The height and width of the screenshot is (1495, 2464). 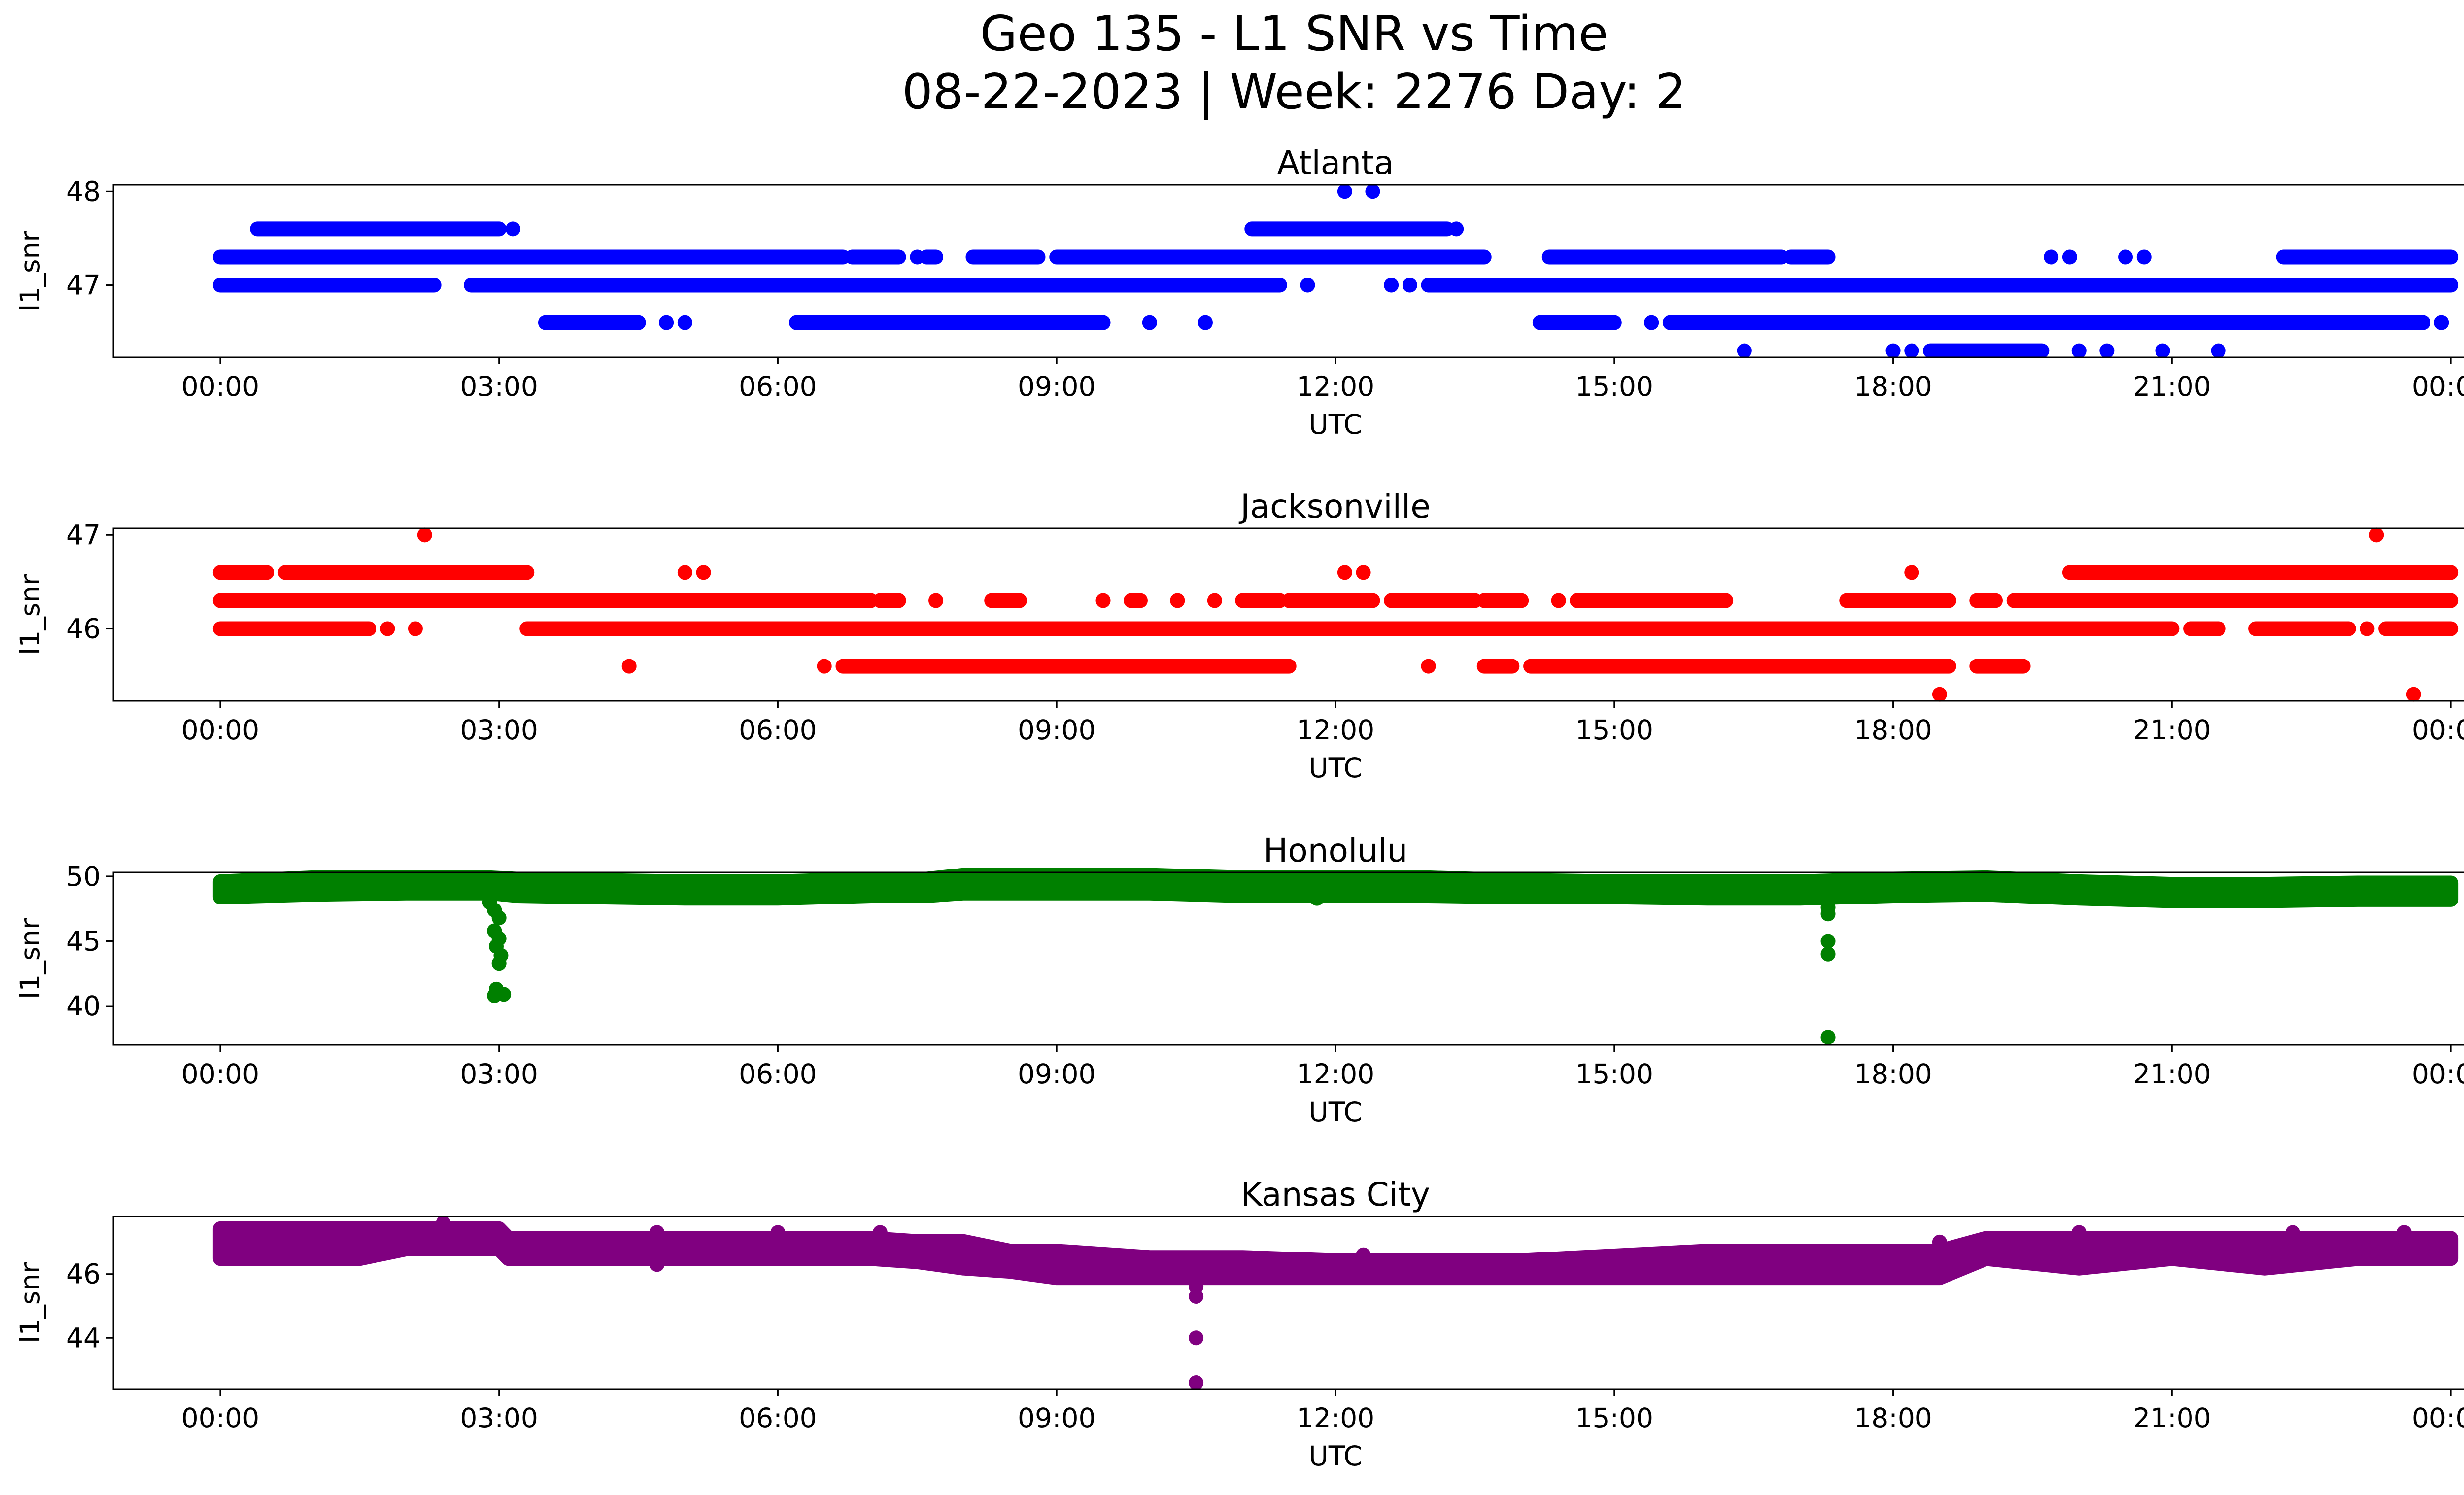 I want to click on y-tick-label: 47, so click(x=83, y=285).